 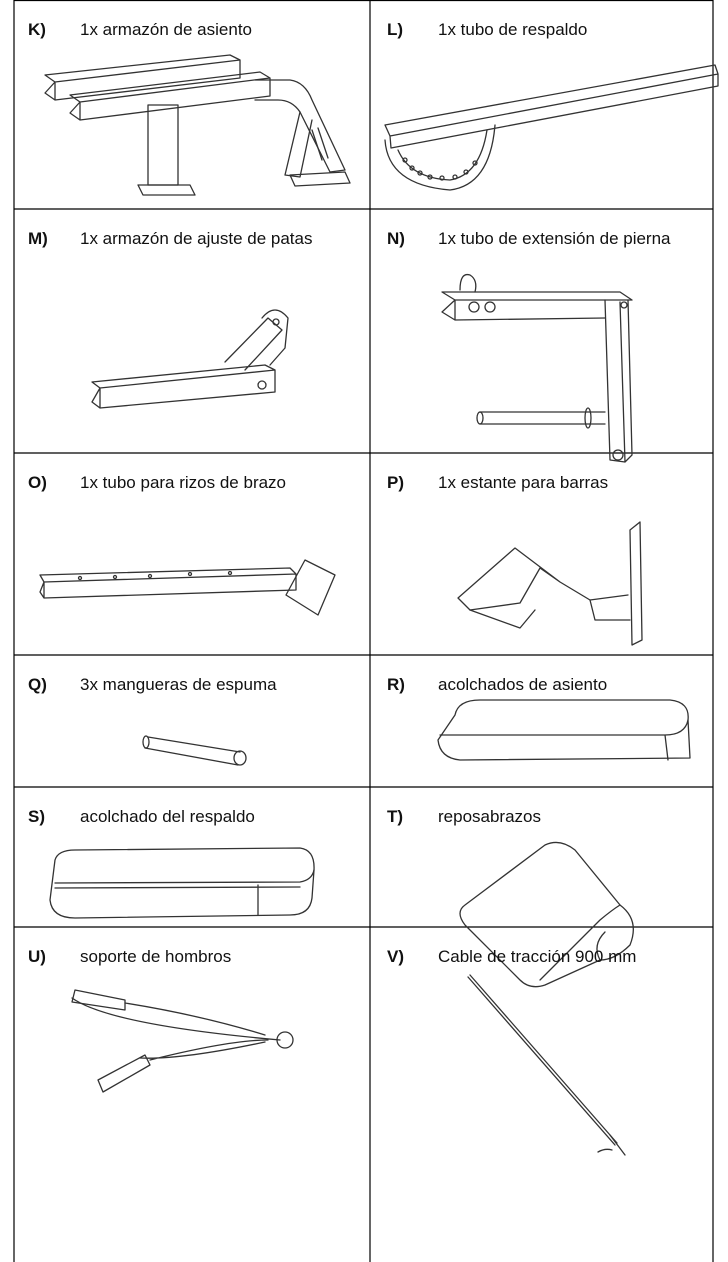 What do you see at coordinates (190, 359) in the screenshot?
I see `drawing-leg-frame` at bounding box center [190, 359].